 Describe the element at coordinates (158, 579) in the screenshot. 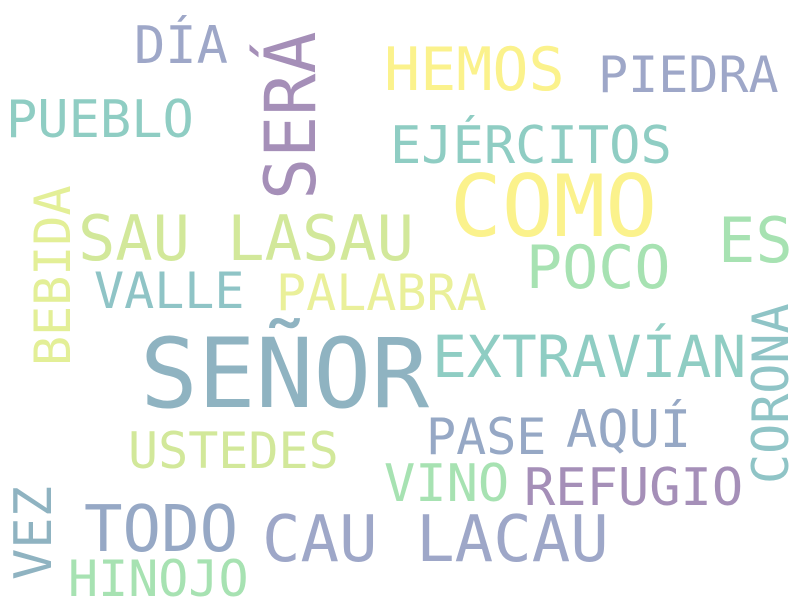

I see `word-hinojo: HINOJO` at that location.